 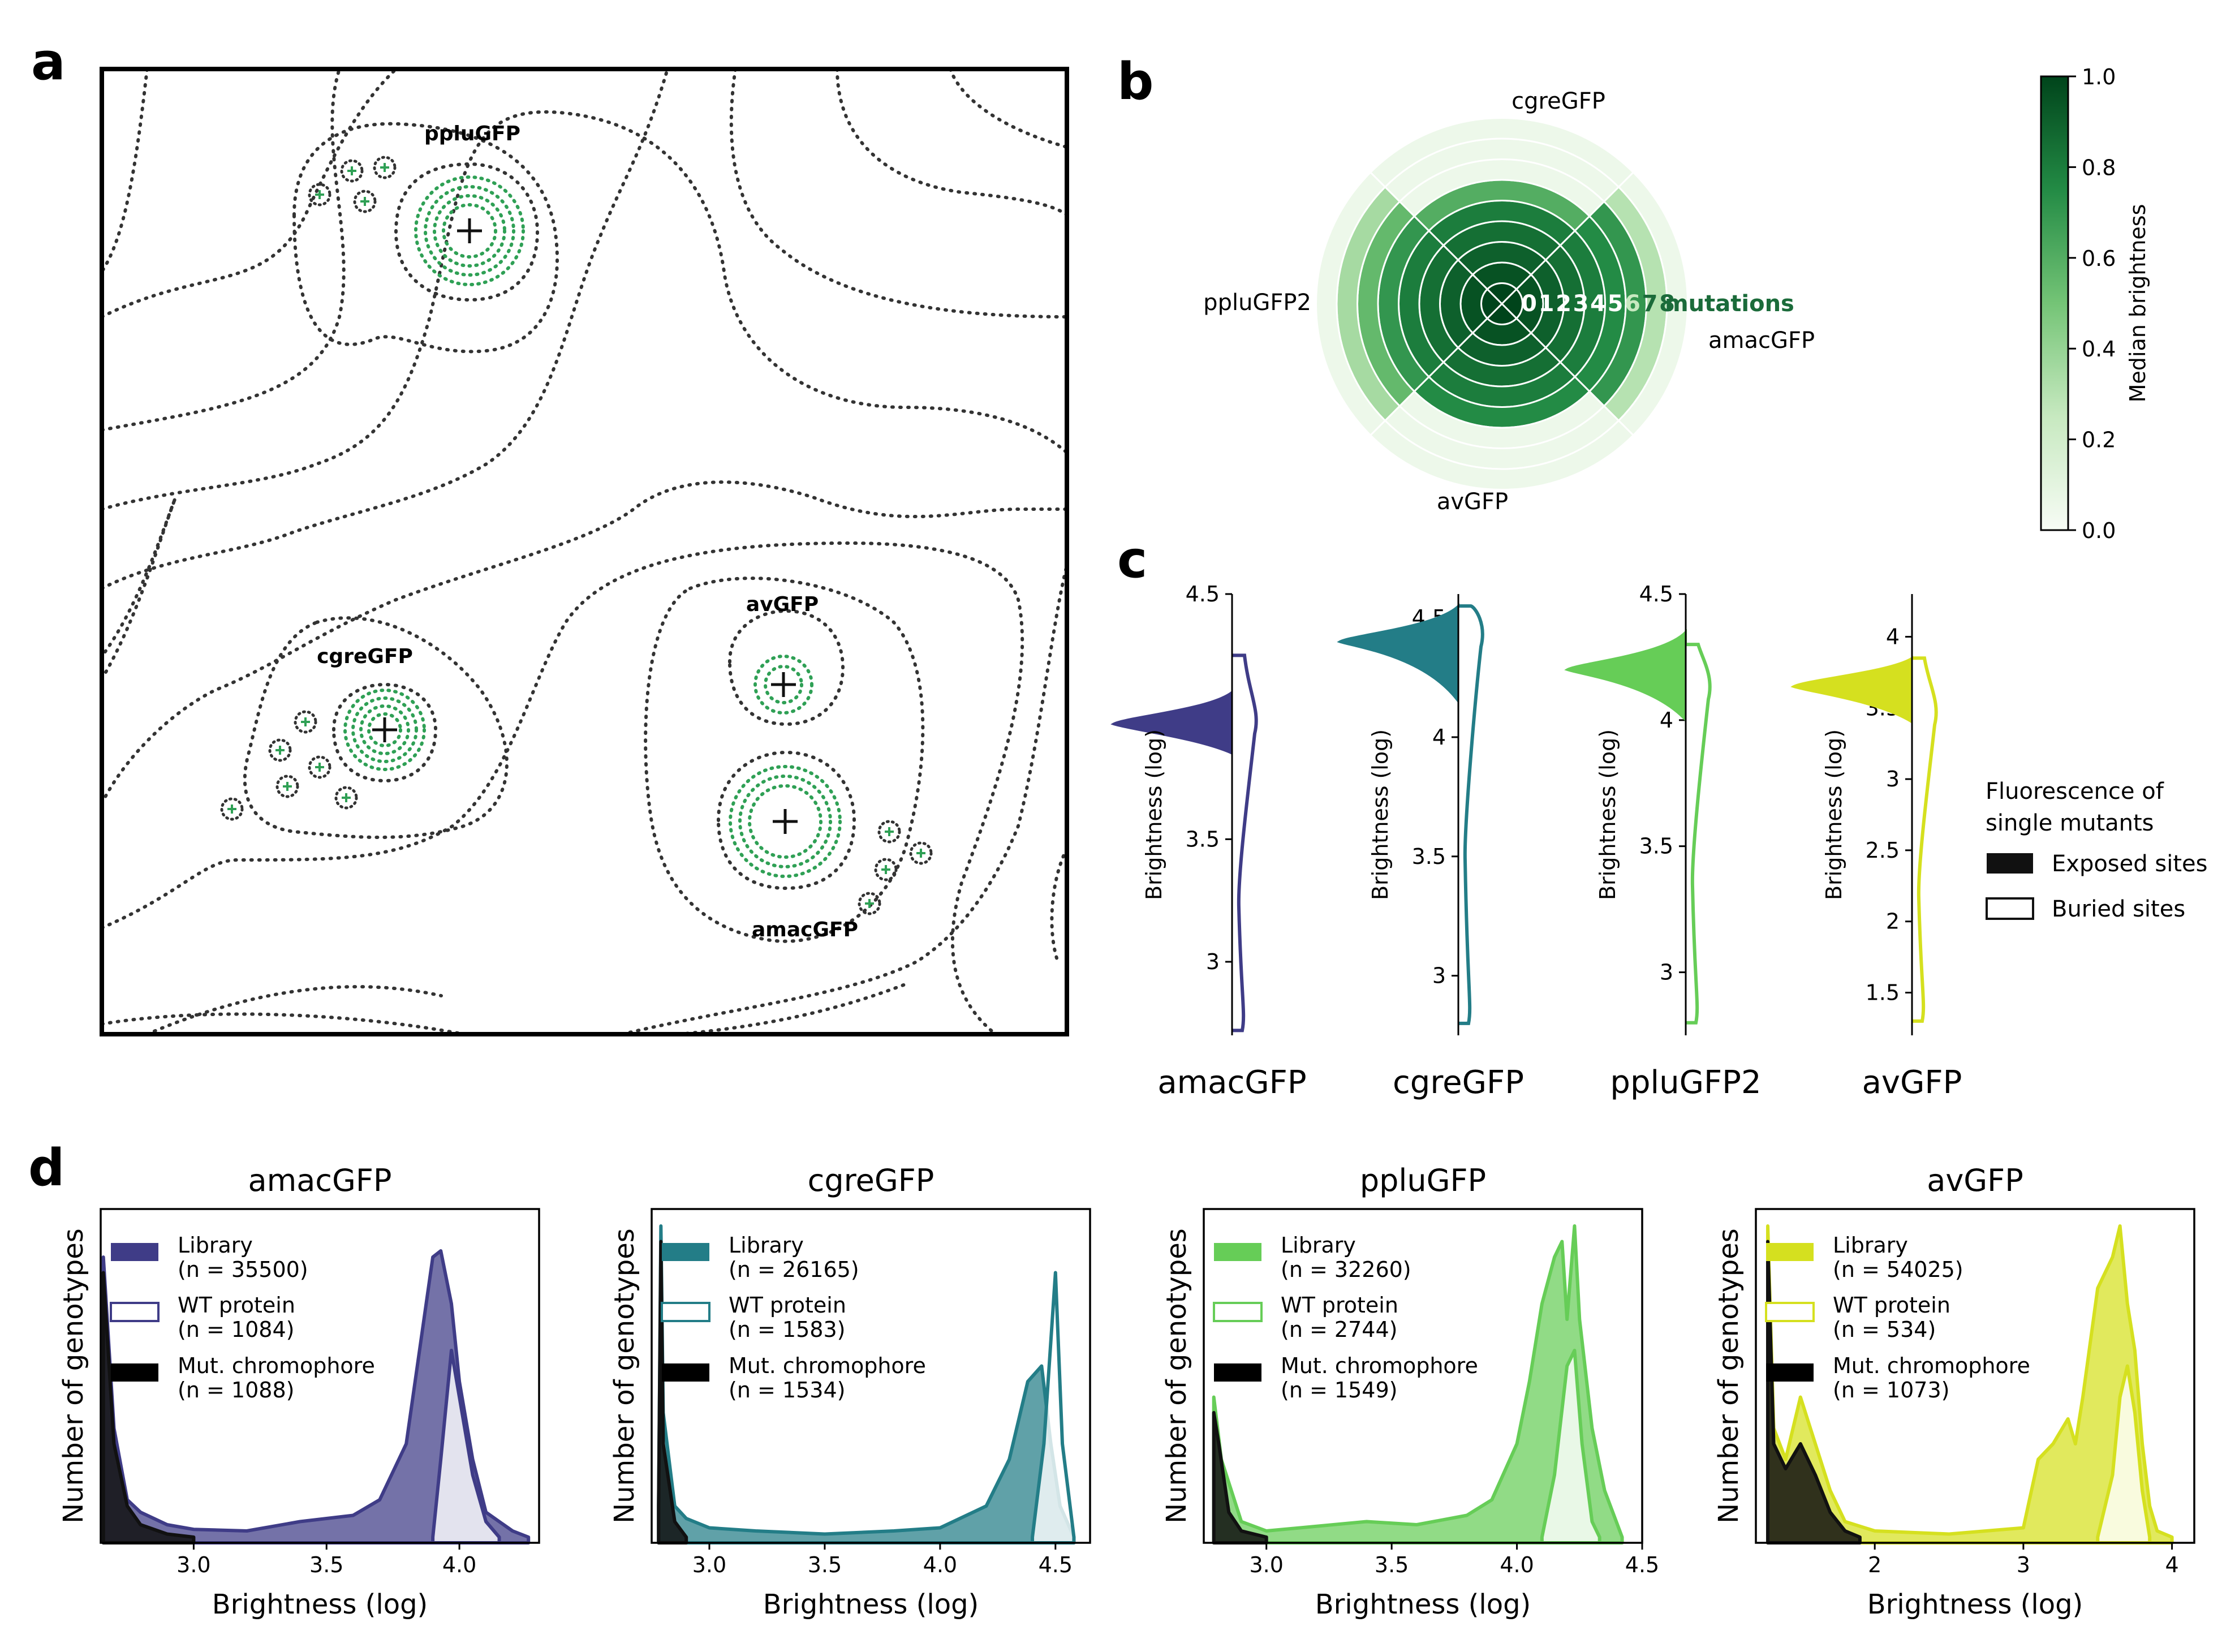 I want to click on legend-text-avGFP-2: WT protein, so click(x=1891, y=1305).